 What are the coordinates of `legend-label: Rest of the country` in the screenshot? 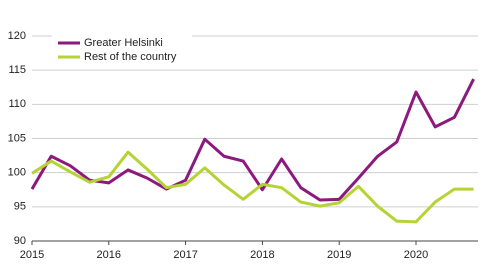 It's located at (130, 57).